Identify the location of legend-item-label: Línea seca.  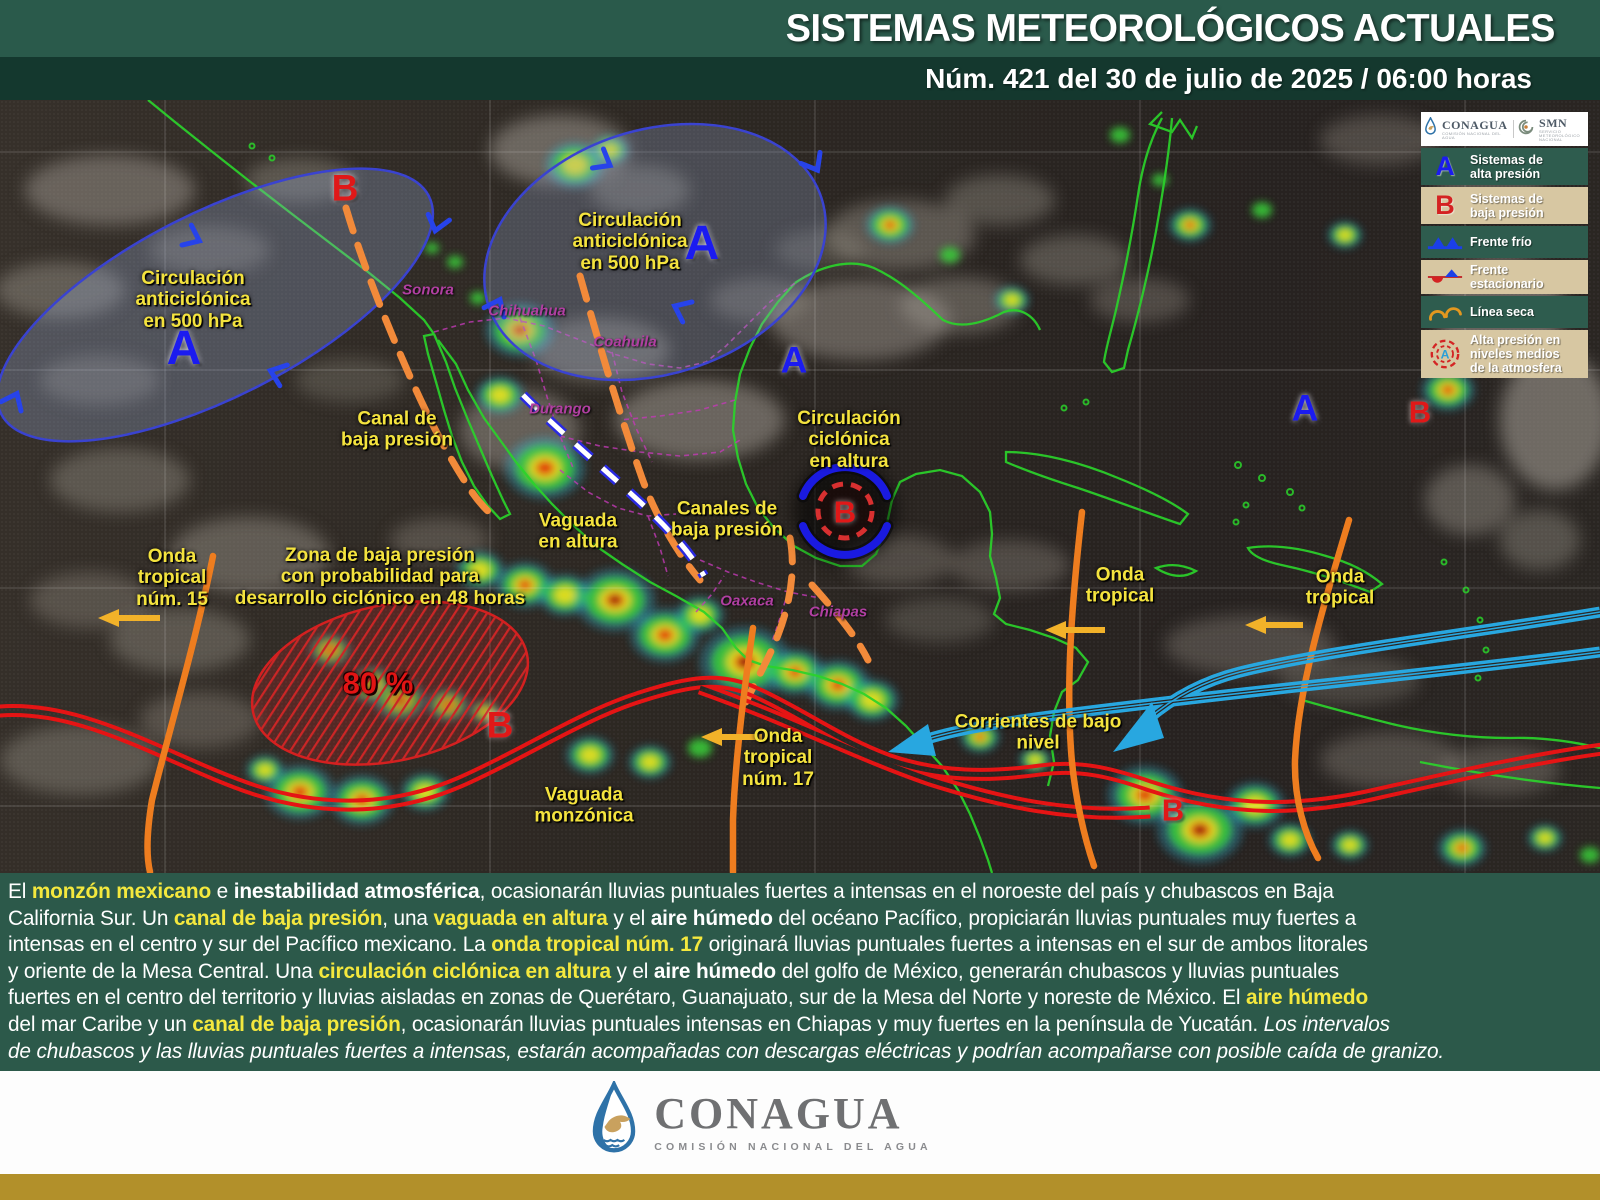
(1502, 312).